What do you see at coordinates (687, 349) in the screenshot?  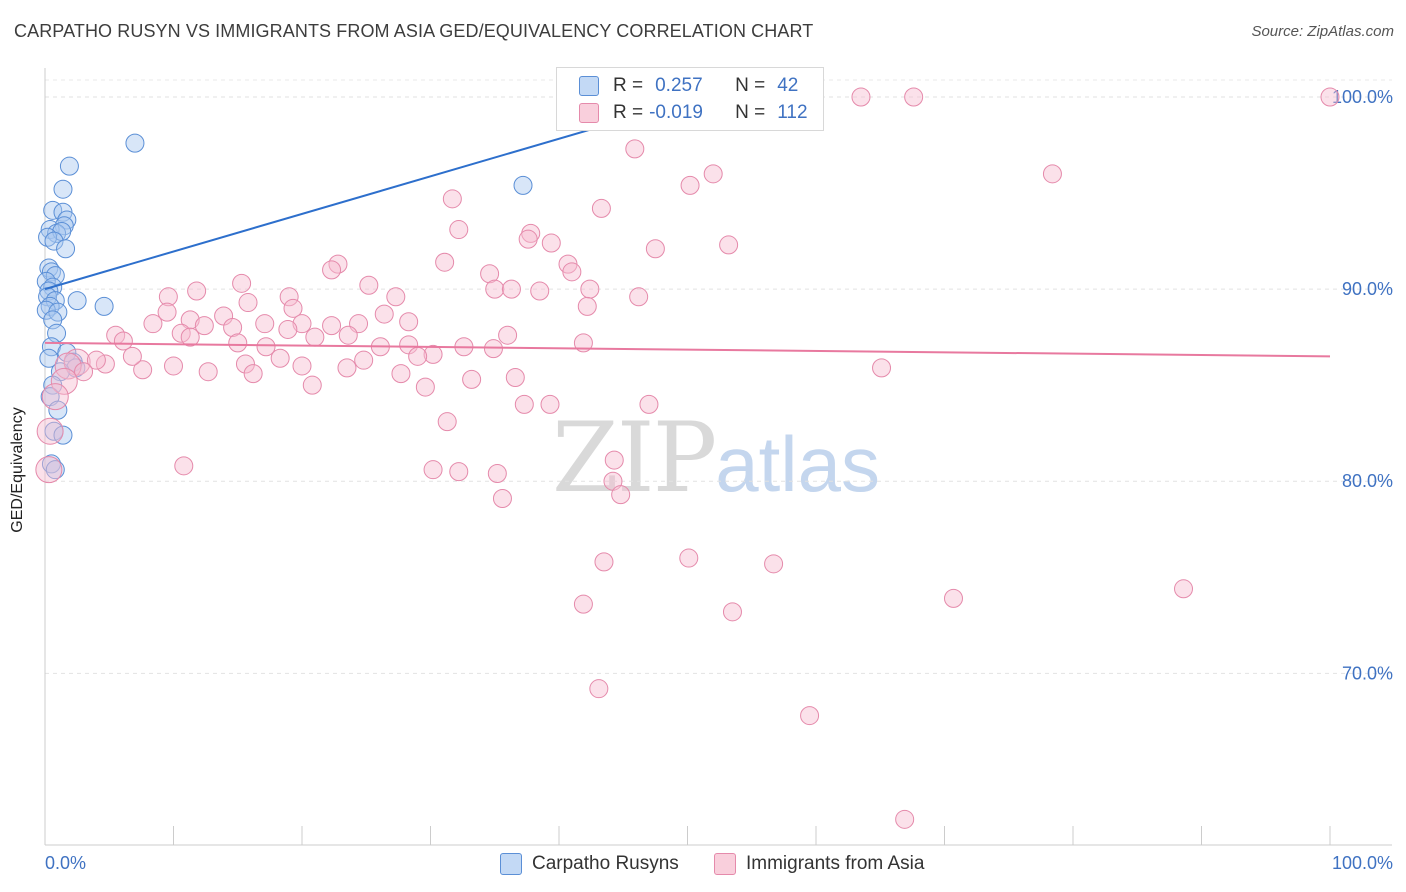 I see `trend-line-immigrants-asia` at bounding box center [687, 349].